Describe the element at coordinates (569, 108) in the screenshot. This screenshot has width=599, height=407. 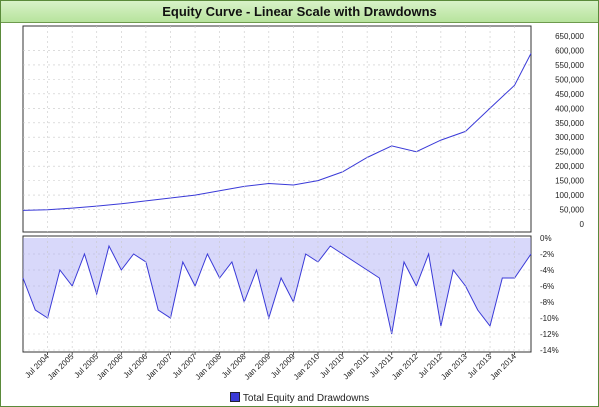
I see `equity-y-tick-label: 400,000` at that location.